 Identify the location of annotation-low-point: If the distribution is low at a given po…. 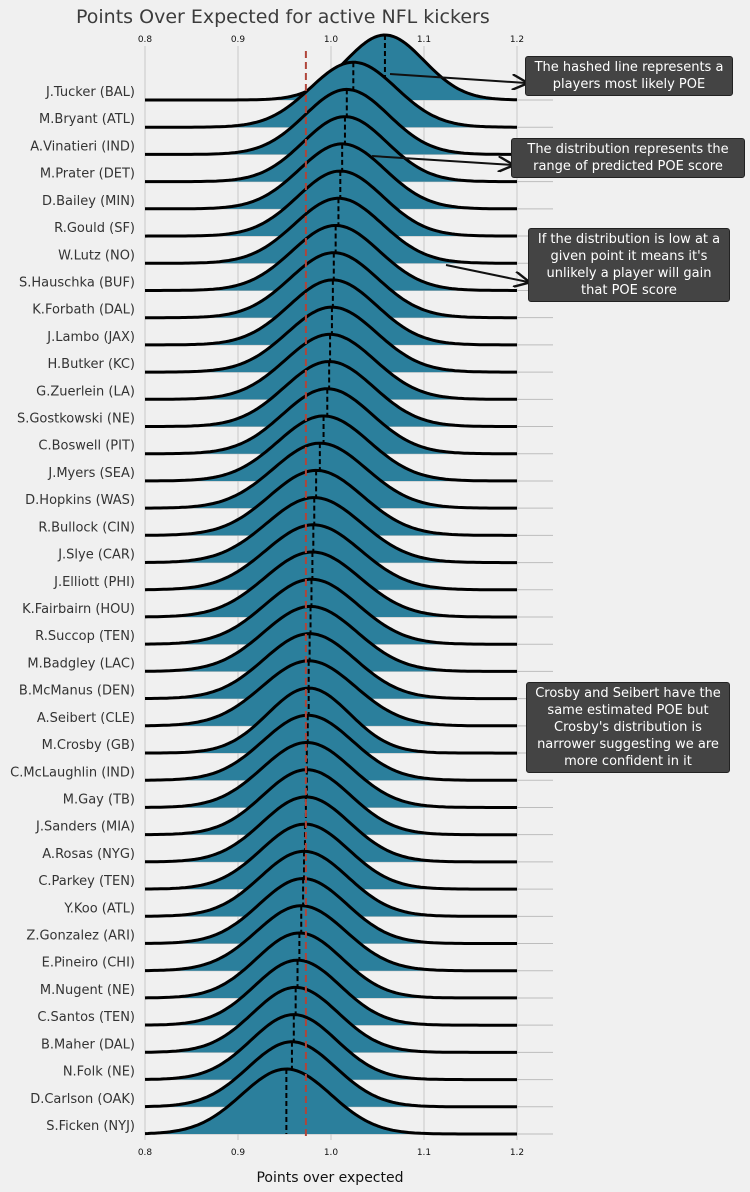
(629, 265).